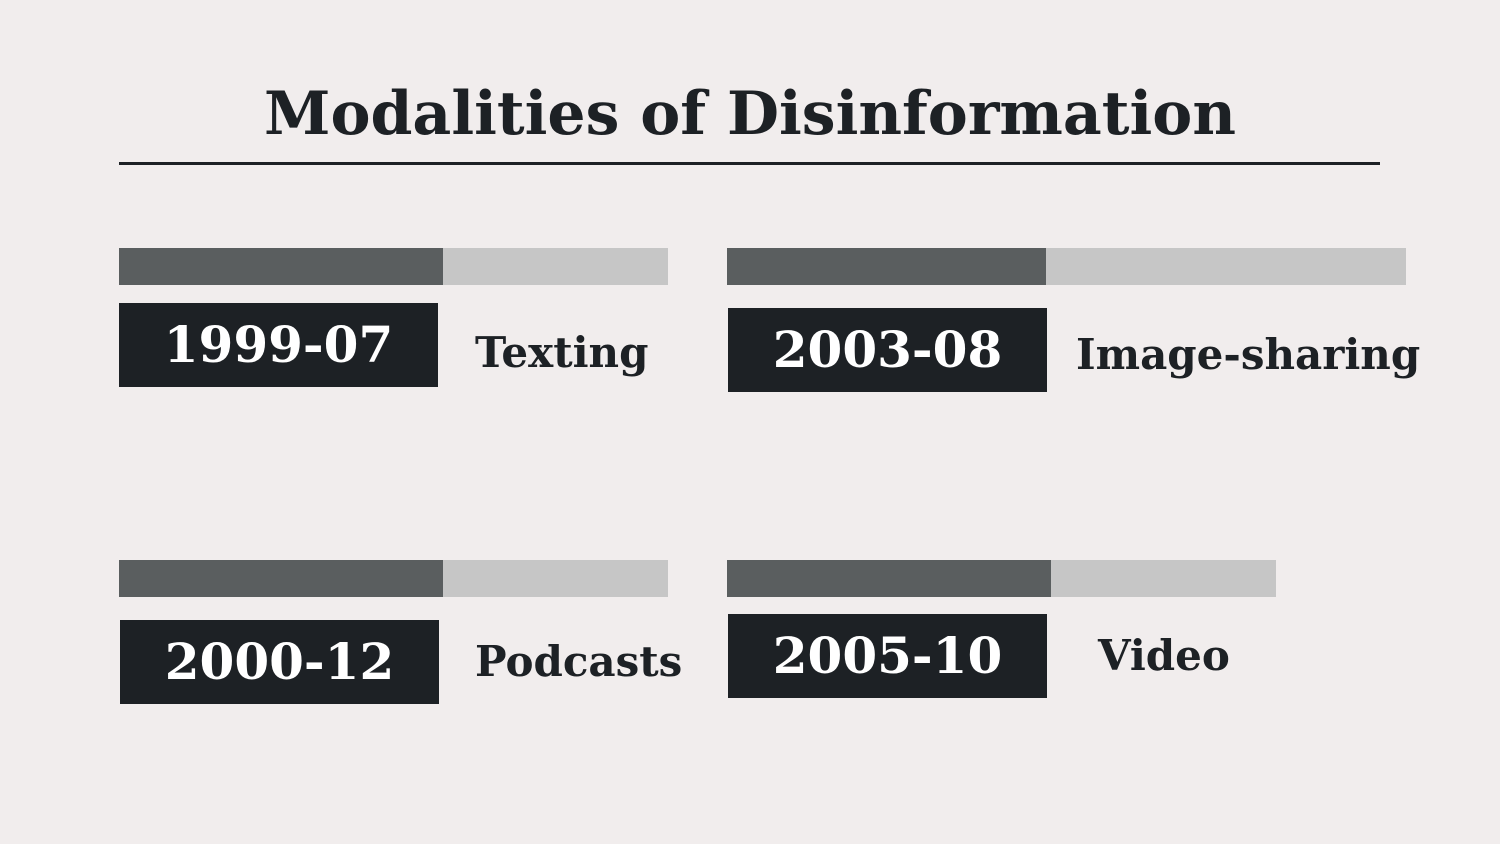  What do you see at coordinates (750, 114) in the screenshot?
I see `page-title: Modalities of Disinformation` at bounding box center [750, 114].